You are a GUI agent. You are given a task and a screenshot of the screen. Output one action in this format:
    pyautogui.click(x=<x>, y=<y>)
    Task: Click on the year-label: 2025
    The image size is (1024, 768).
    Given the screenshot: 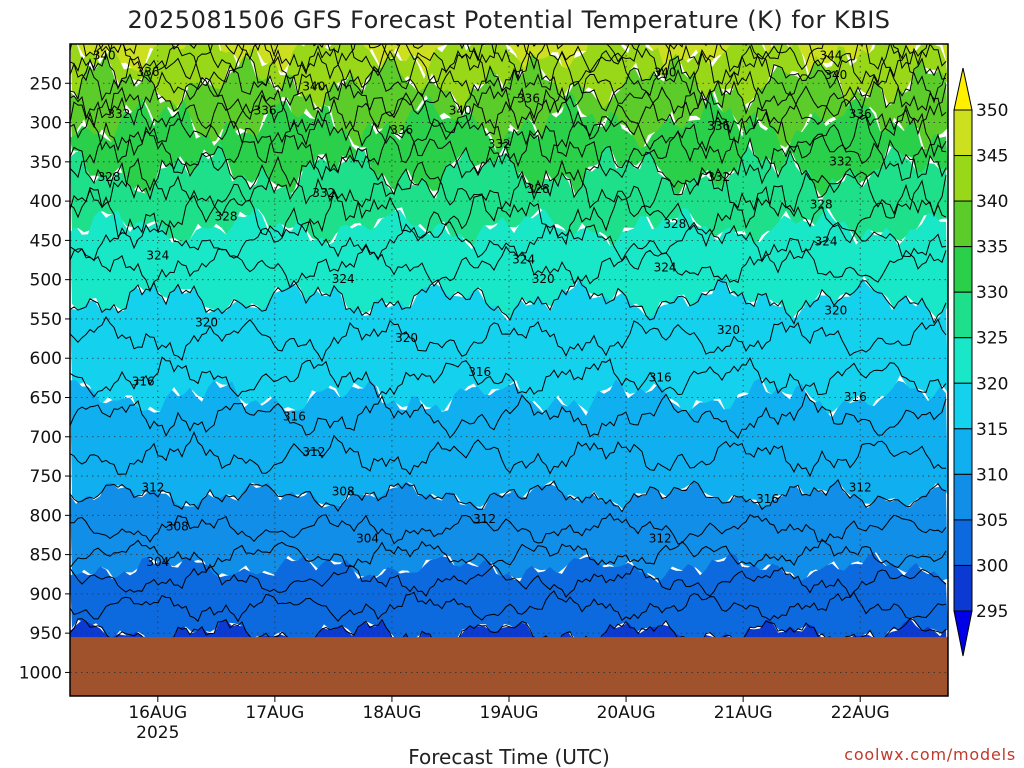 What is the action you would take?
    pyautogui.click(x=157, y=733)
    